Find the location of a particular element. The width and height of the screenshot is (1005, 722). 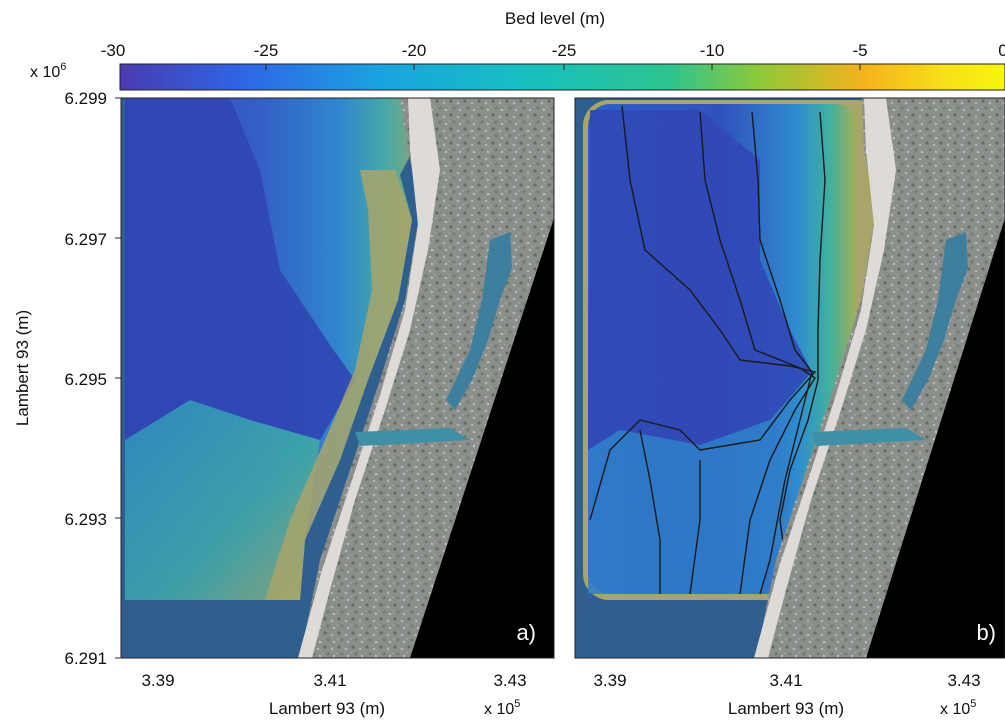

x-exponent-prefix-a: x 10 is located at coordinates (499, 709).